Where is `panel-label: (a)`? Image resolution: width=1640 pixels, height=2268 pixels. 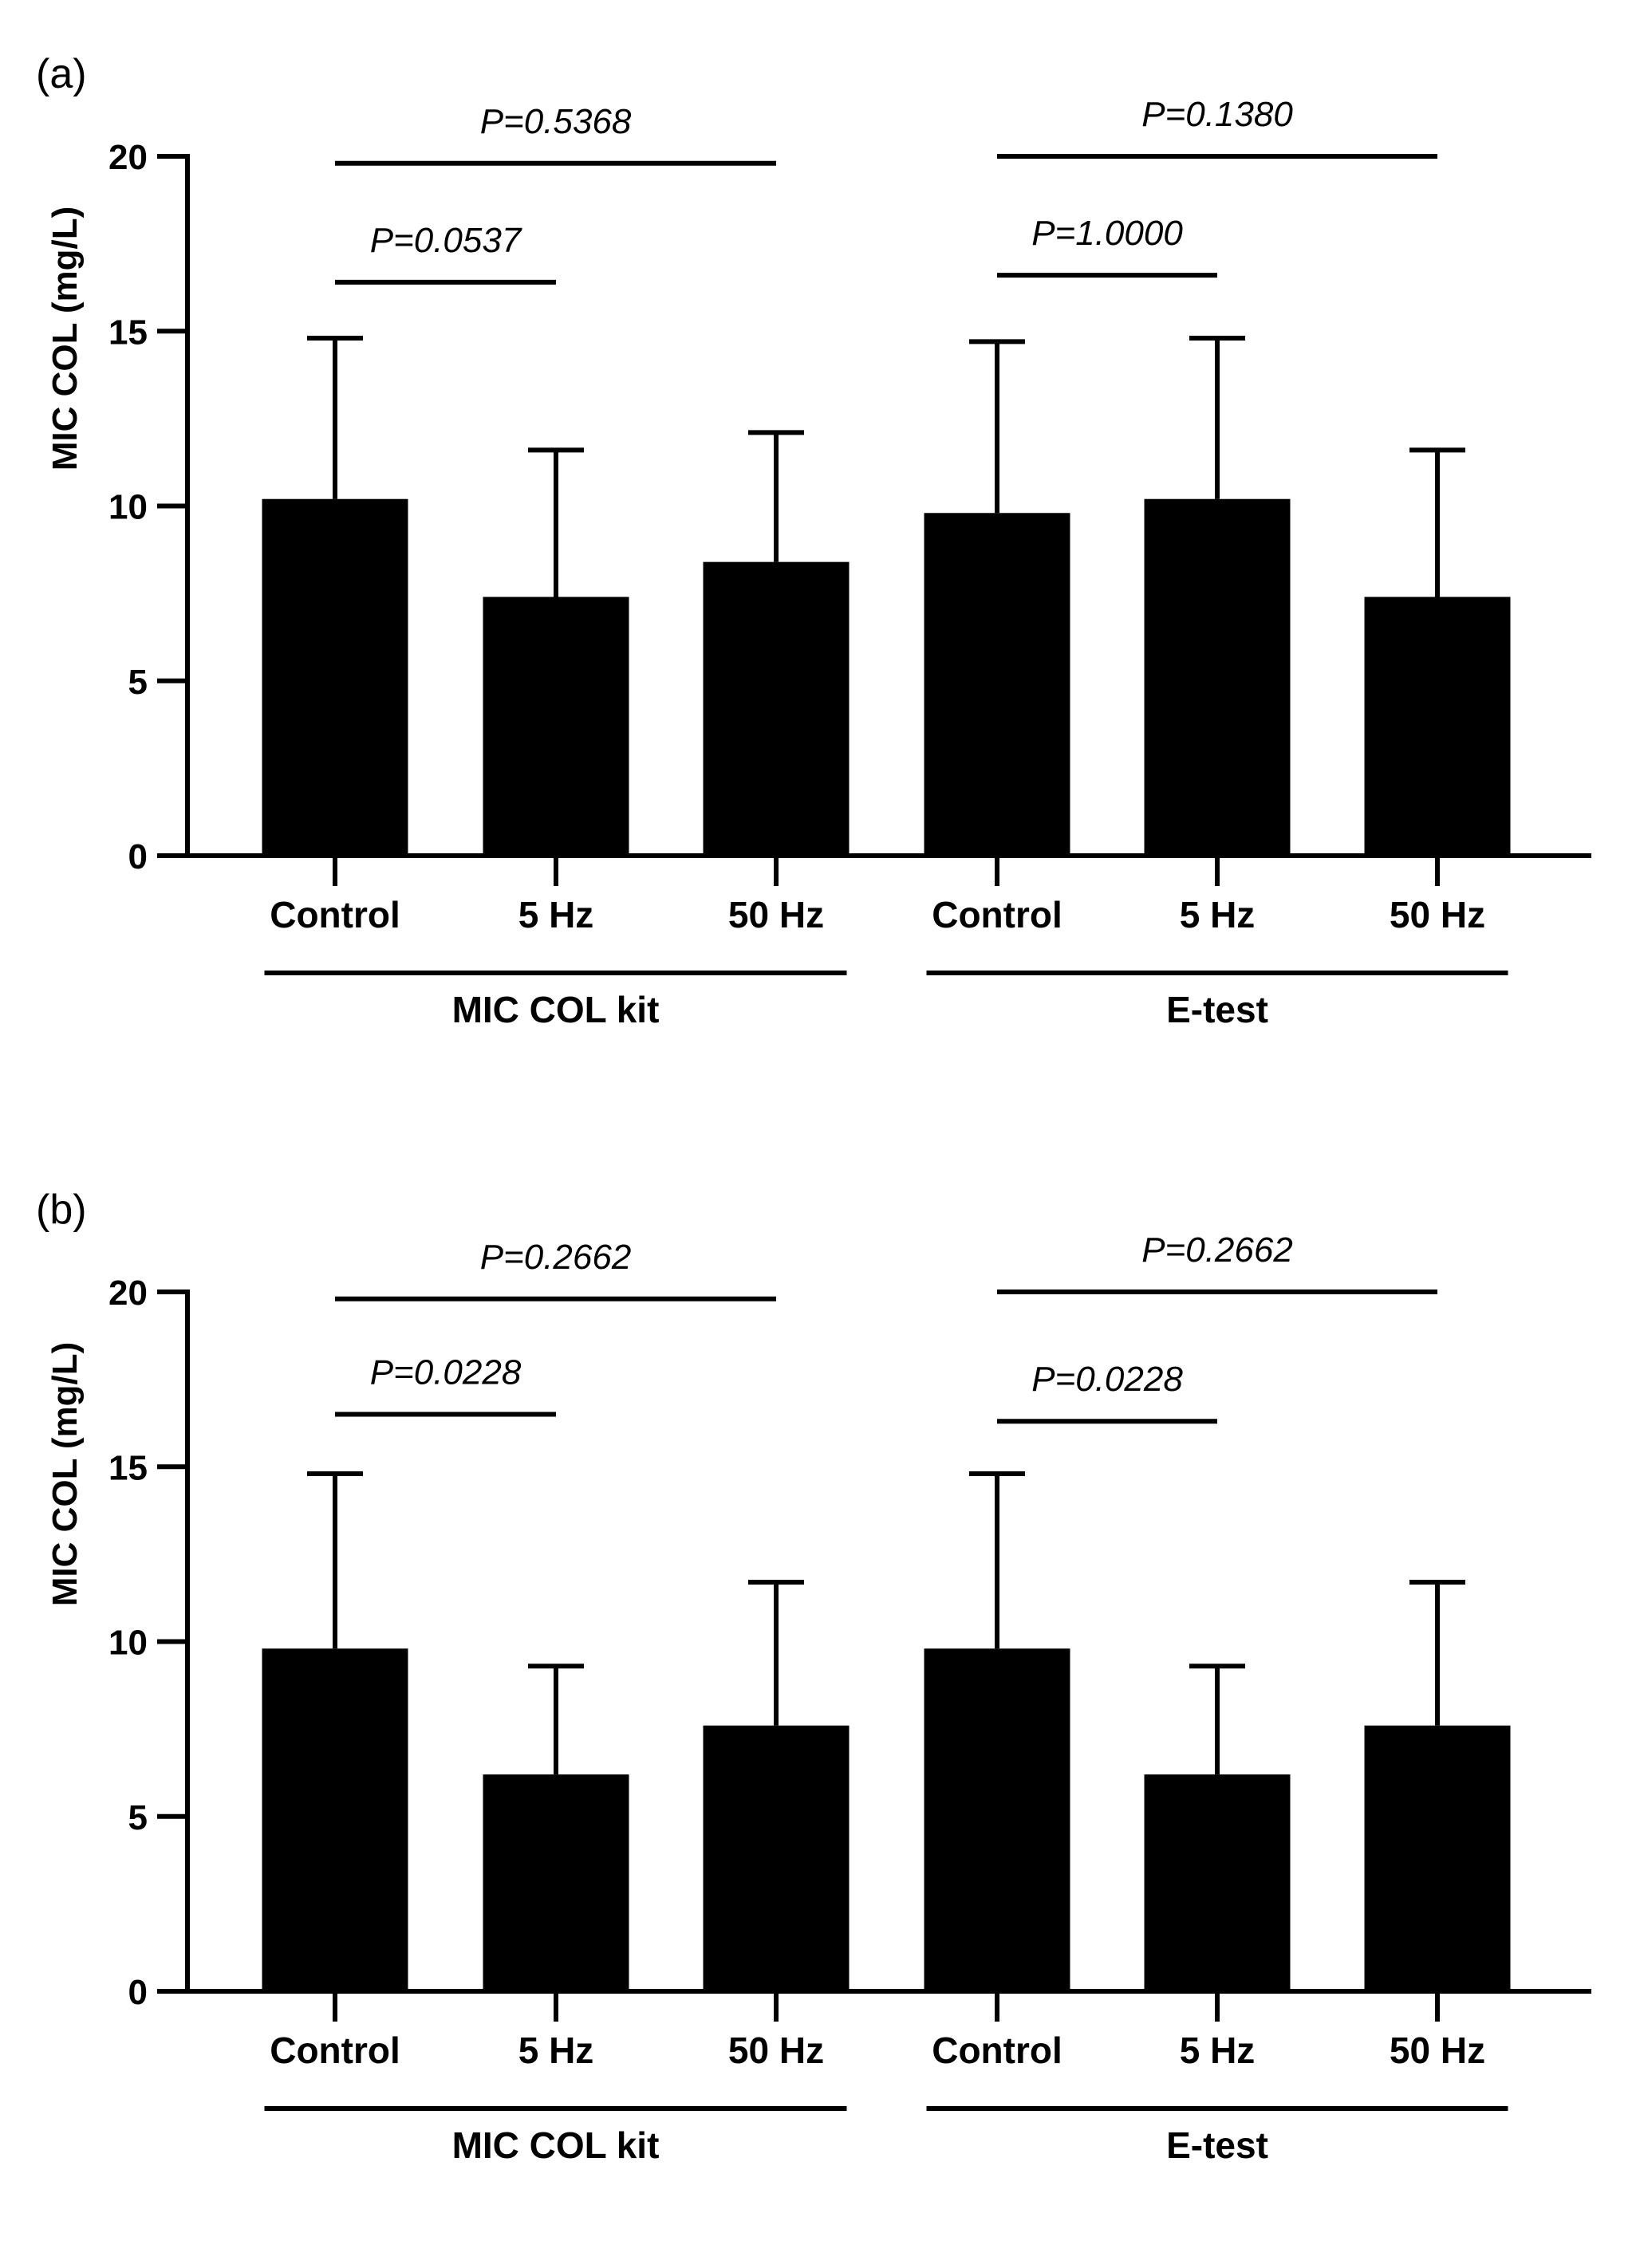
panel-label: (a) is located at coordinates (61, 74).